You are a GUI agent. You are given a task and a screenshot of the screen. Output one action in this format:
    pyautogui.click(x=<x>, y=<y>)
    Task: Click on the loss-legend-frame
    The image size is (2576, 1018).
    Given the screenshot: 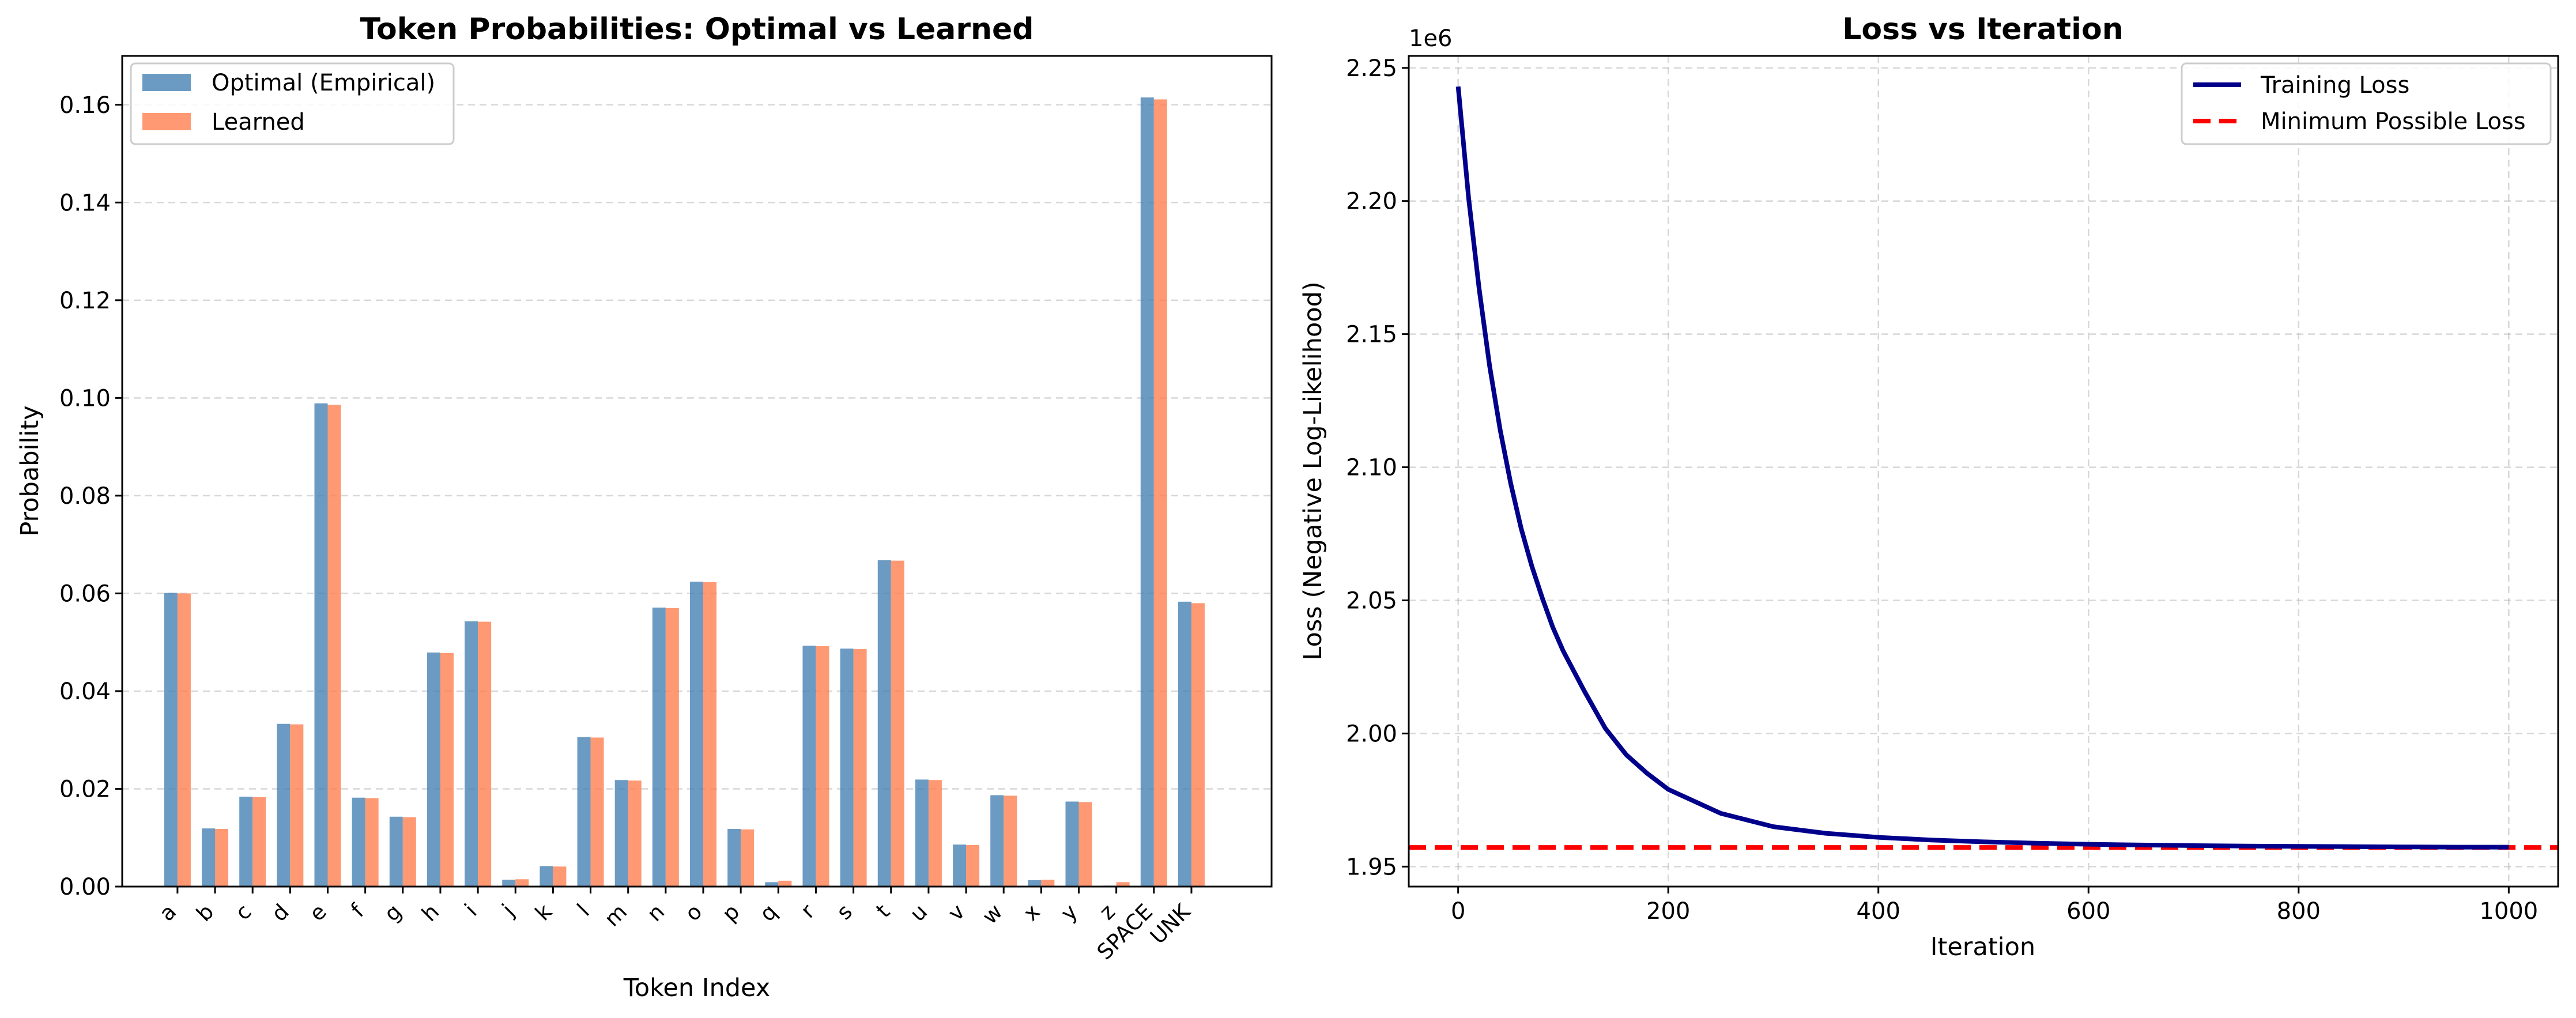 What is the action you would take?
    pyautogui.click(x=2366, y=103)
    